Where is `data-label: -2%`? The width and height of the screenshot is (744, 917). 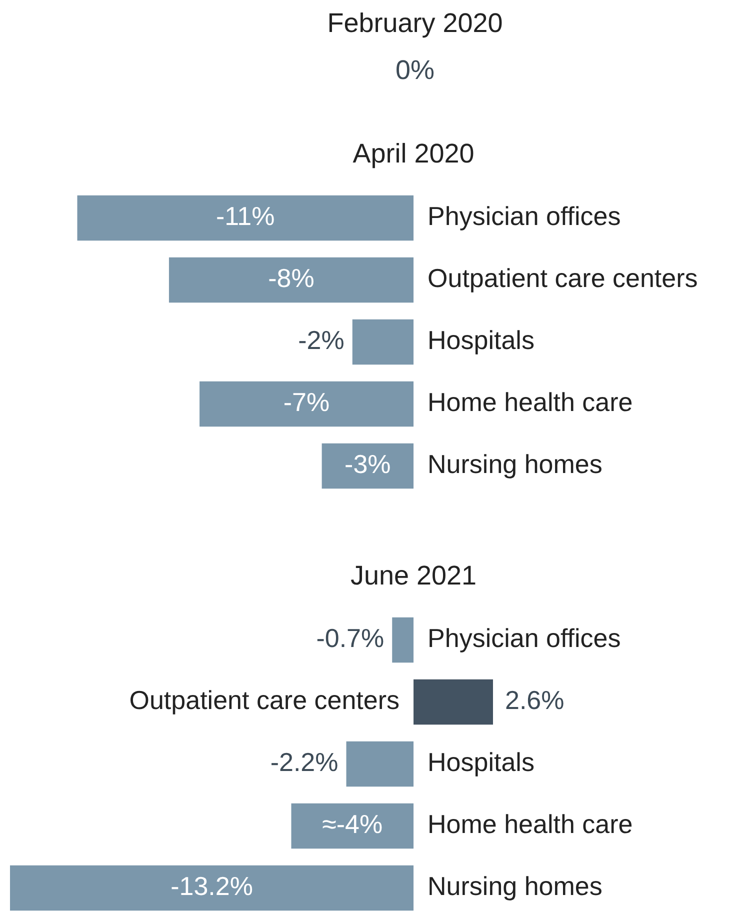
data-label: -2% is located at coordinates (321, 340).